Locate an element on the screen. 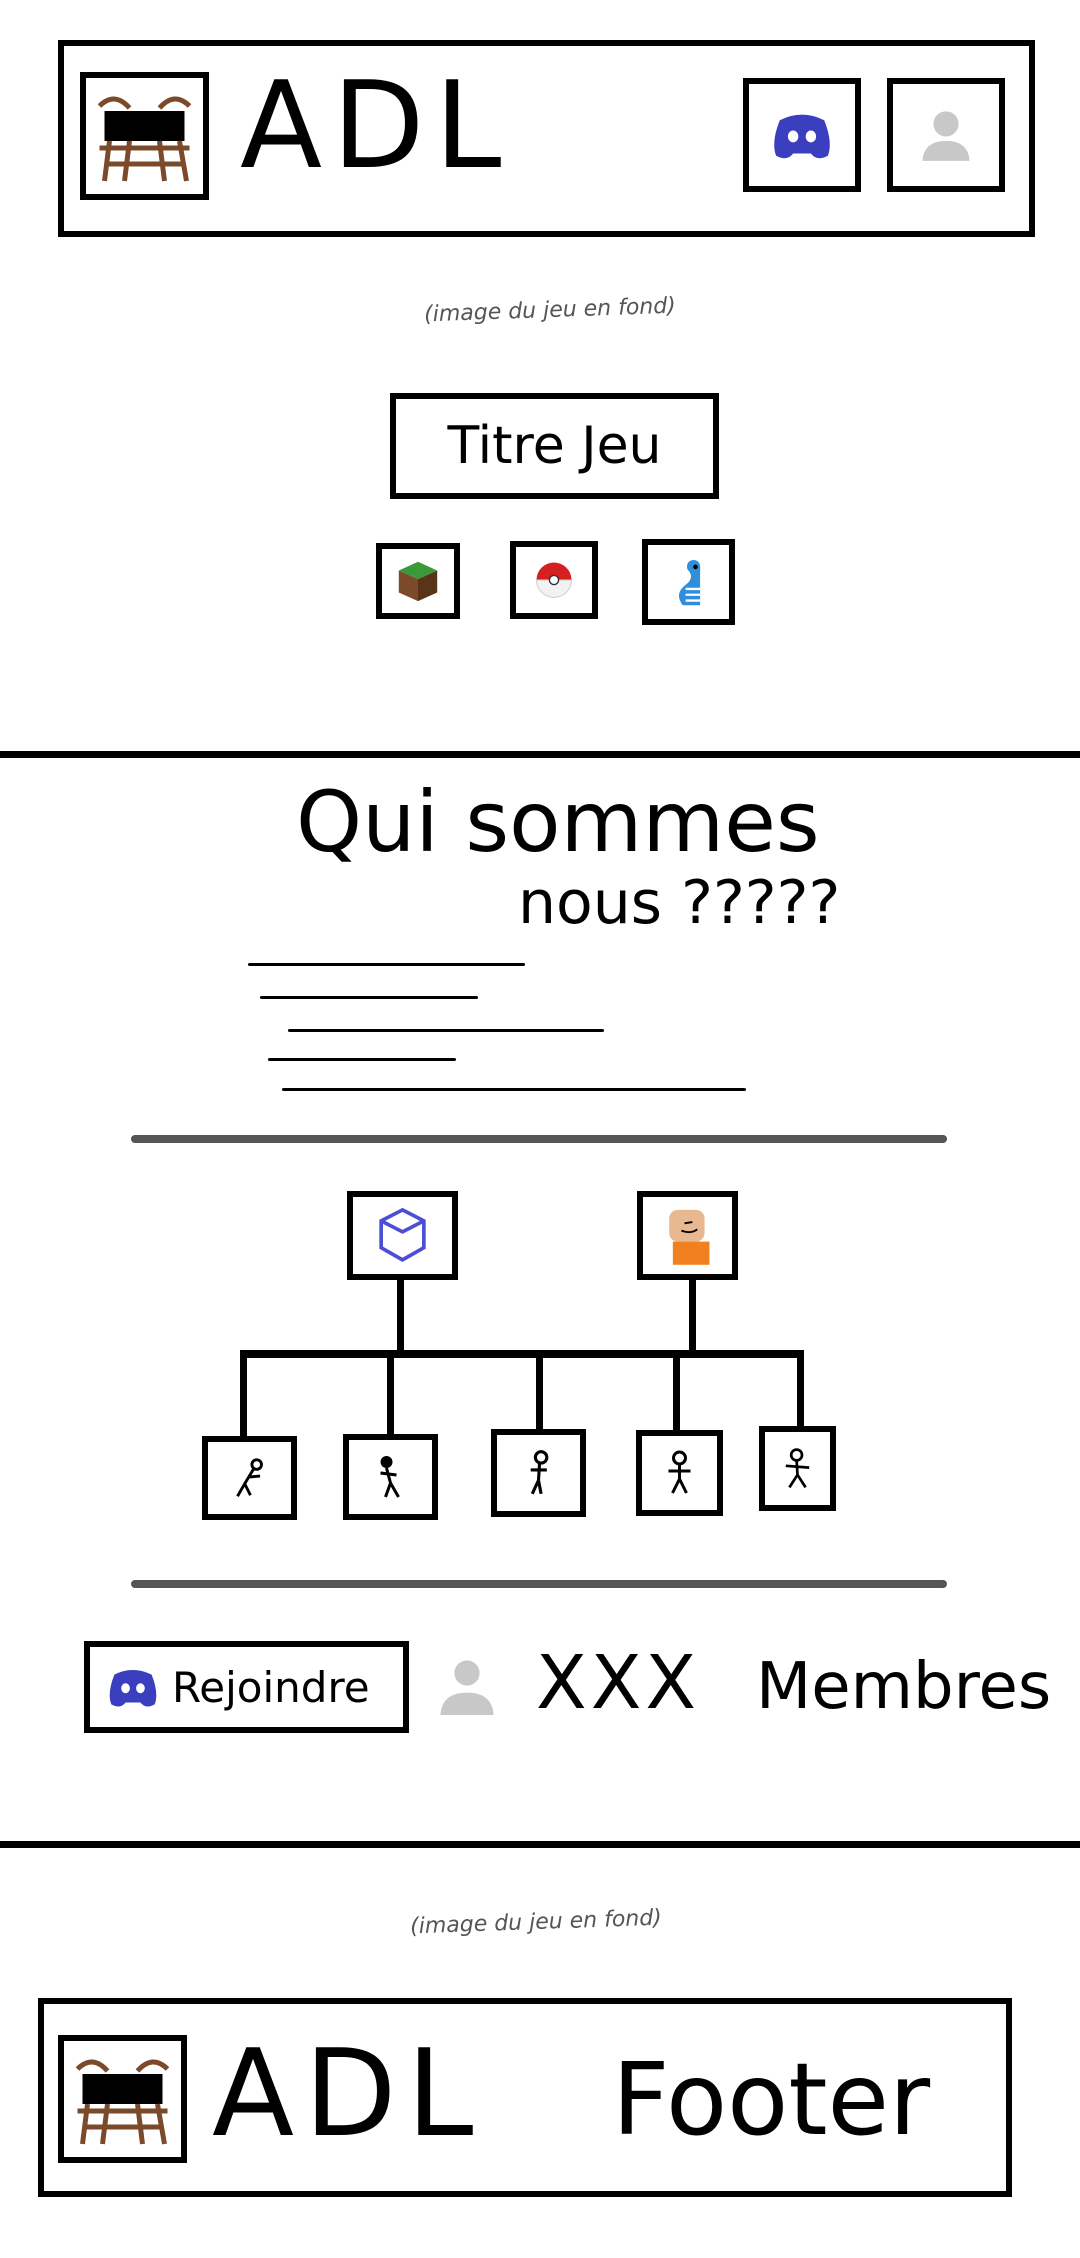 The height and width of the screenshot is (2258, 1080). game-worm-button is located at coordinates (688, 582).